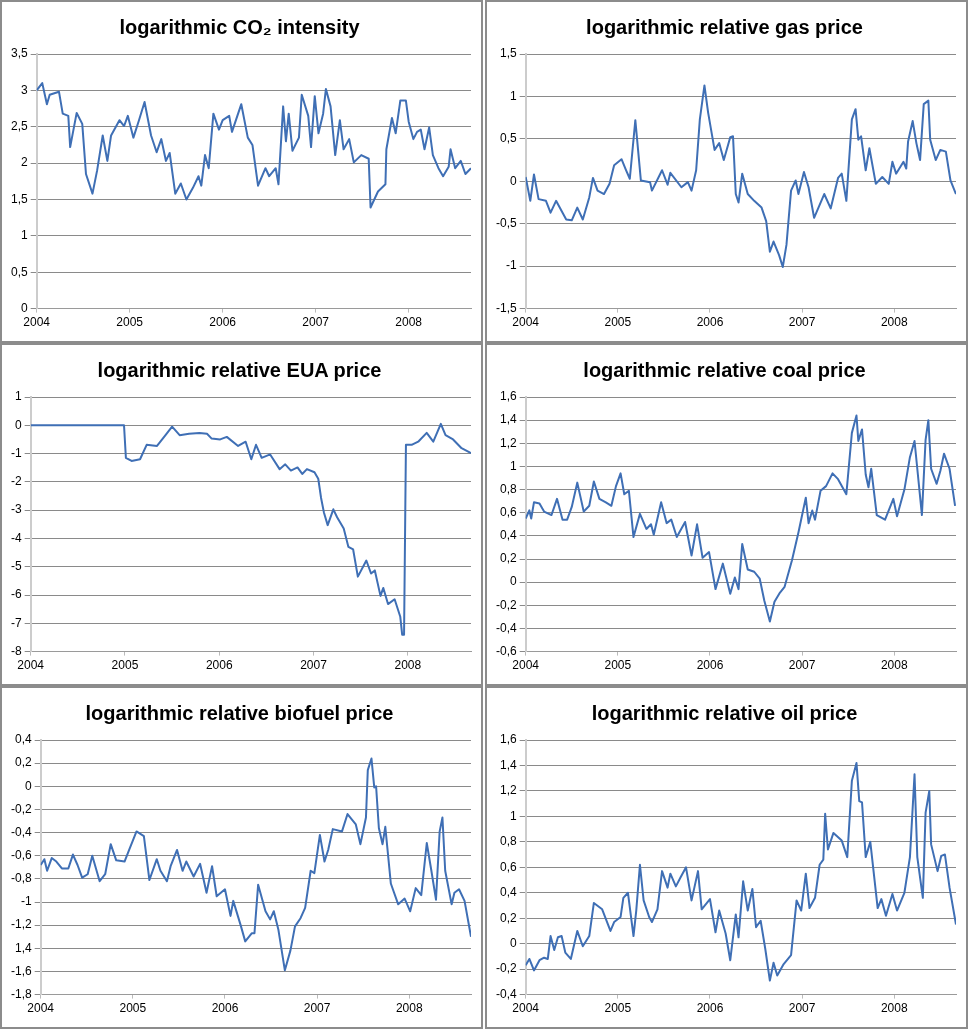 This screenshot has width=970, height=1033. Describe the element at coordinates (16, 622) in the screenshot. I see `y-tick-label: -7` at that location.